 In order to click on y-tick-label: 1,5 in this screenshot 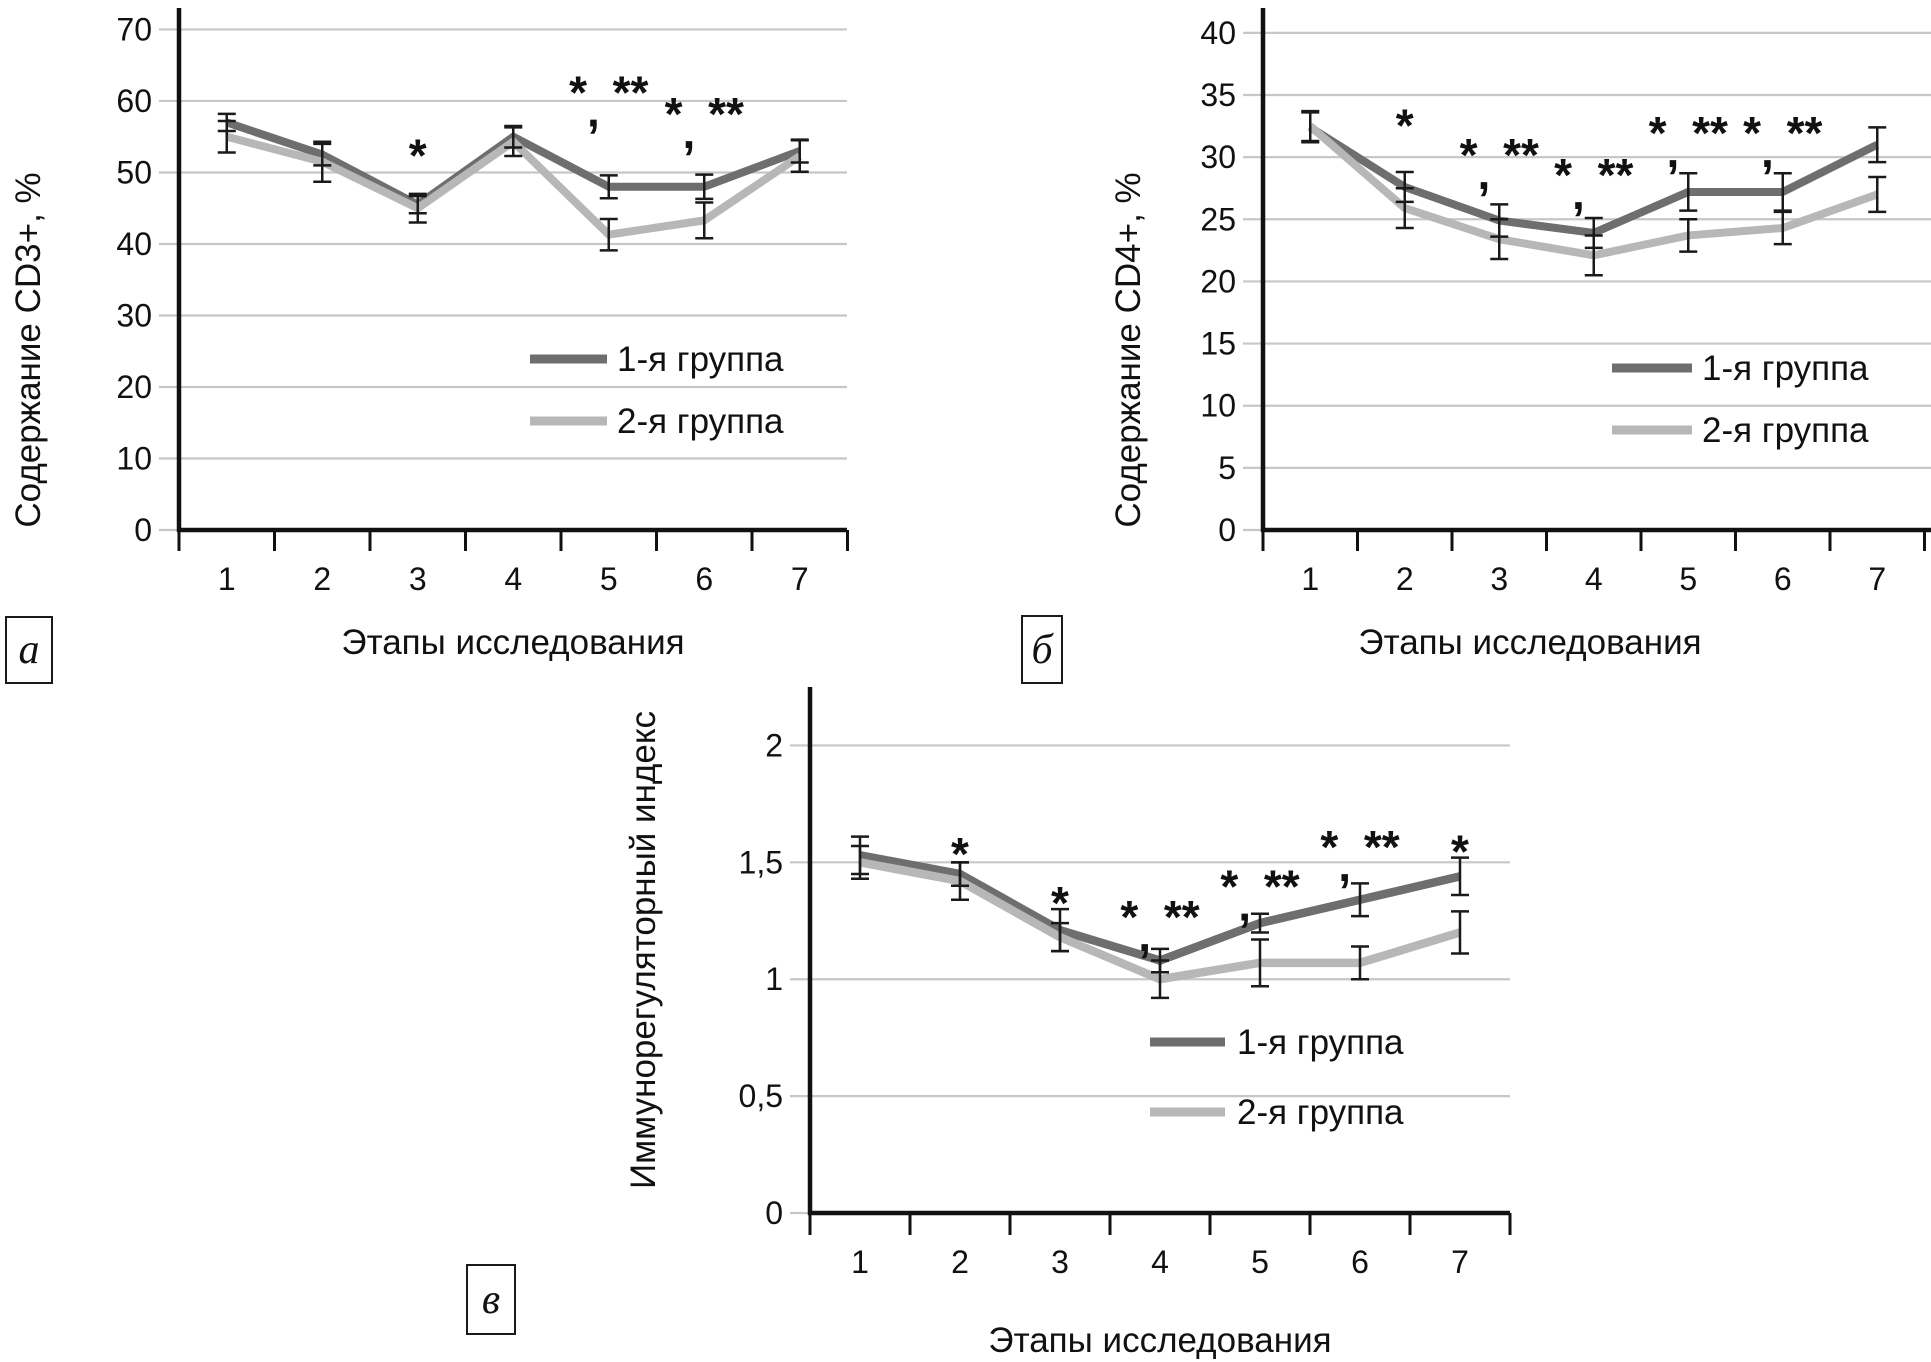, I will do `click(761, 862)`.